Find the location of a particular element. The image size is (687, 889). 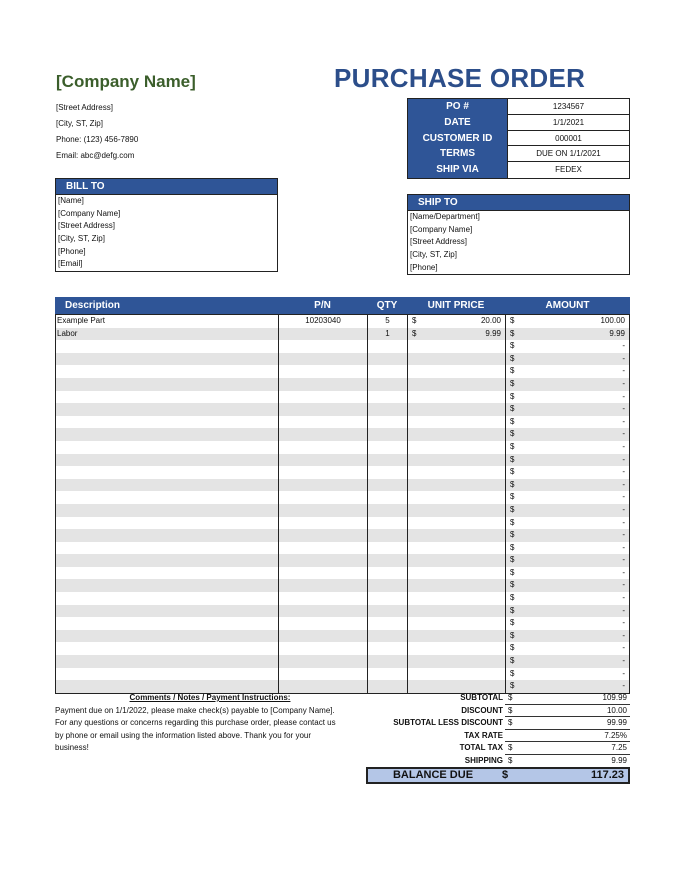

balance-value: 117.23 is located at coordinates (607, 775).